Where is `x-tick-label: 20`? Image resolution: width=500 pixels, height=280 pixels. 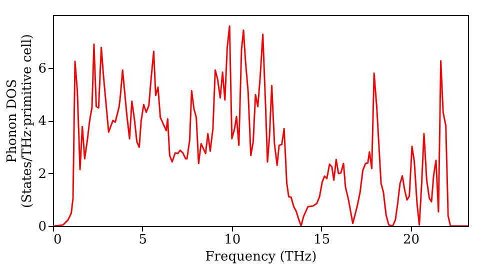
x-tick-label: 20 is located at coordinates (411, 240).